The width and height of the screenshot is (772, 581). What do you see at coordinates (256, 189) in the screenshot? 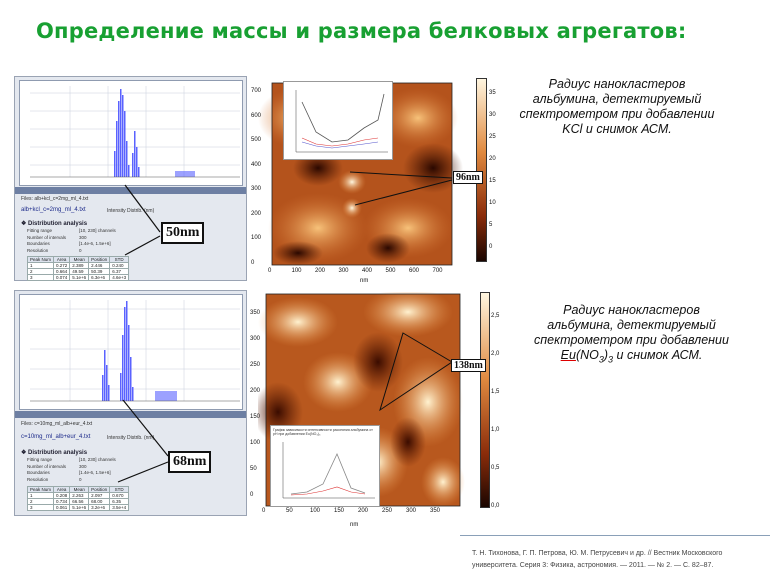
I see `afm-top-y-tick: 300` at bounding box center [256, 189].